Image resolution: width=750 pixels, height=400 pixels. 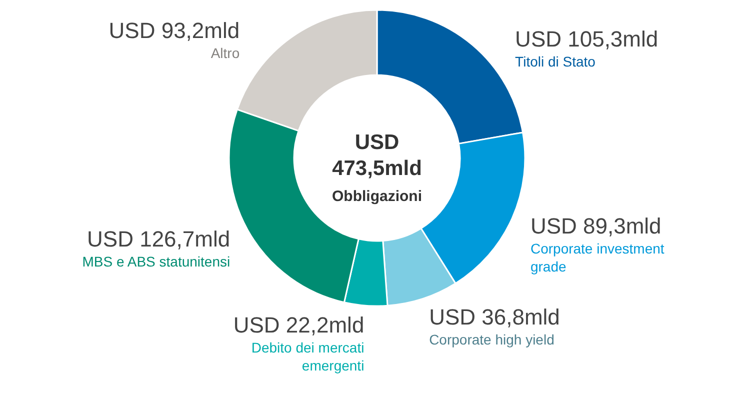 I want to click on data-label: USD 89,3mld, so click(x=596, y=225).